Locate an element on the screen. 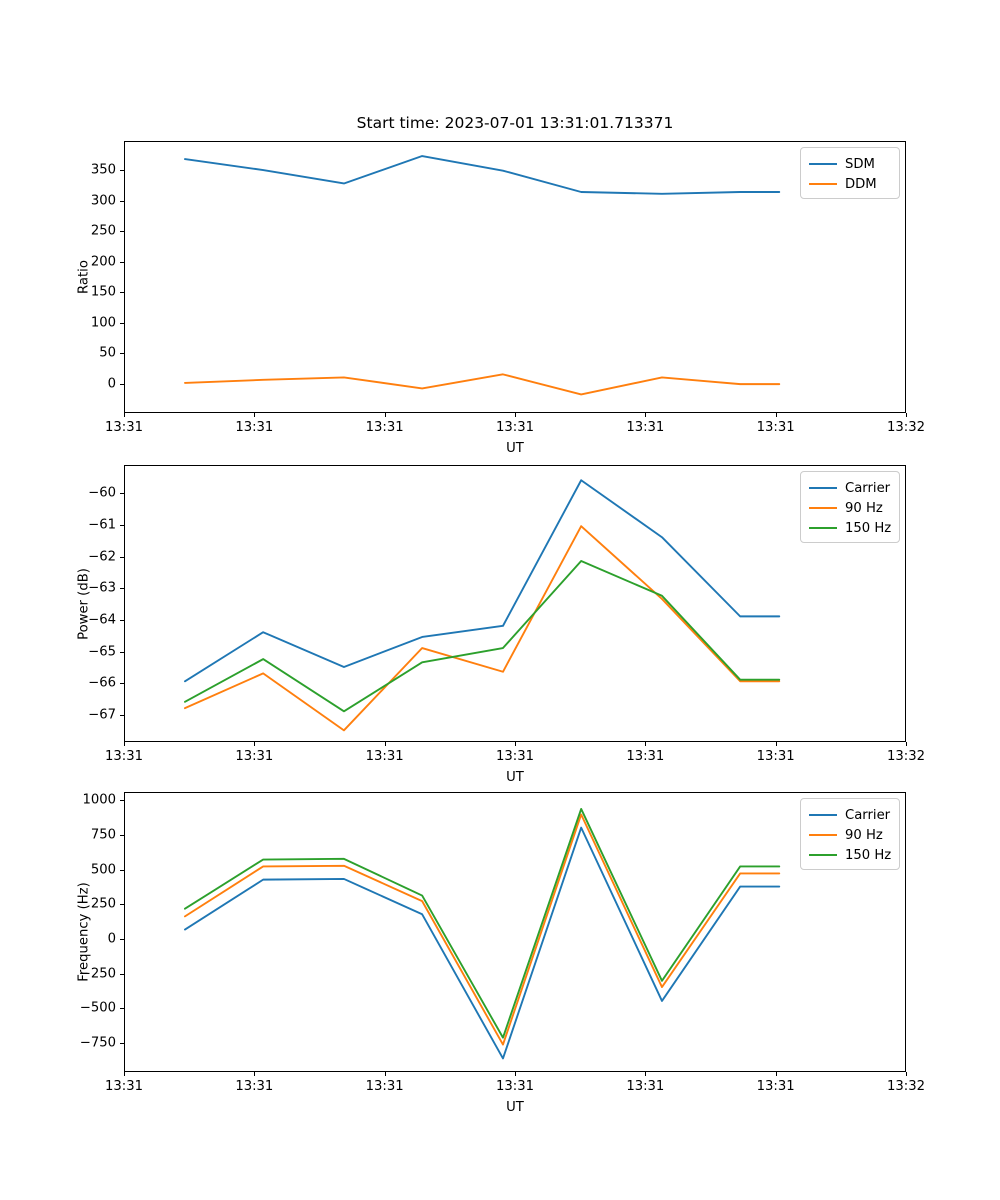  frequency-plot-ytick-label: 0 is located at coordinates (111, 939).